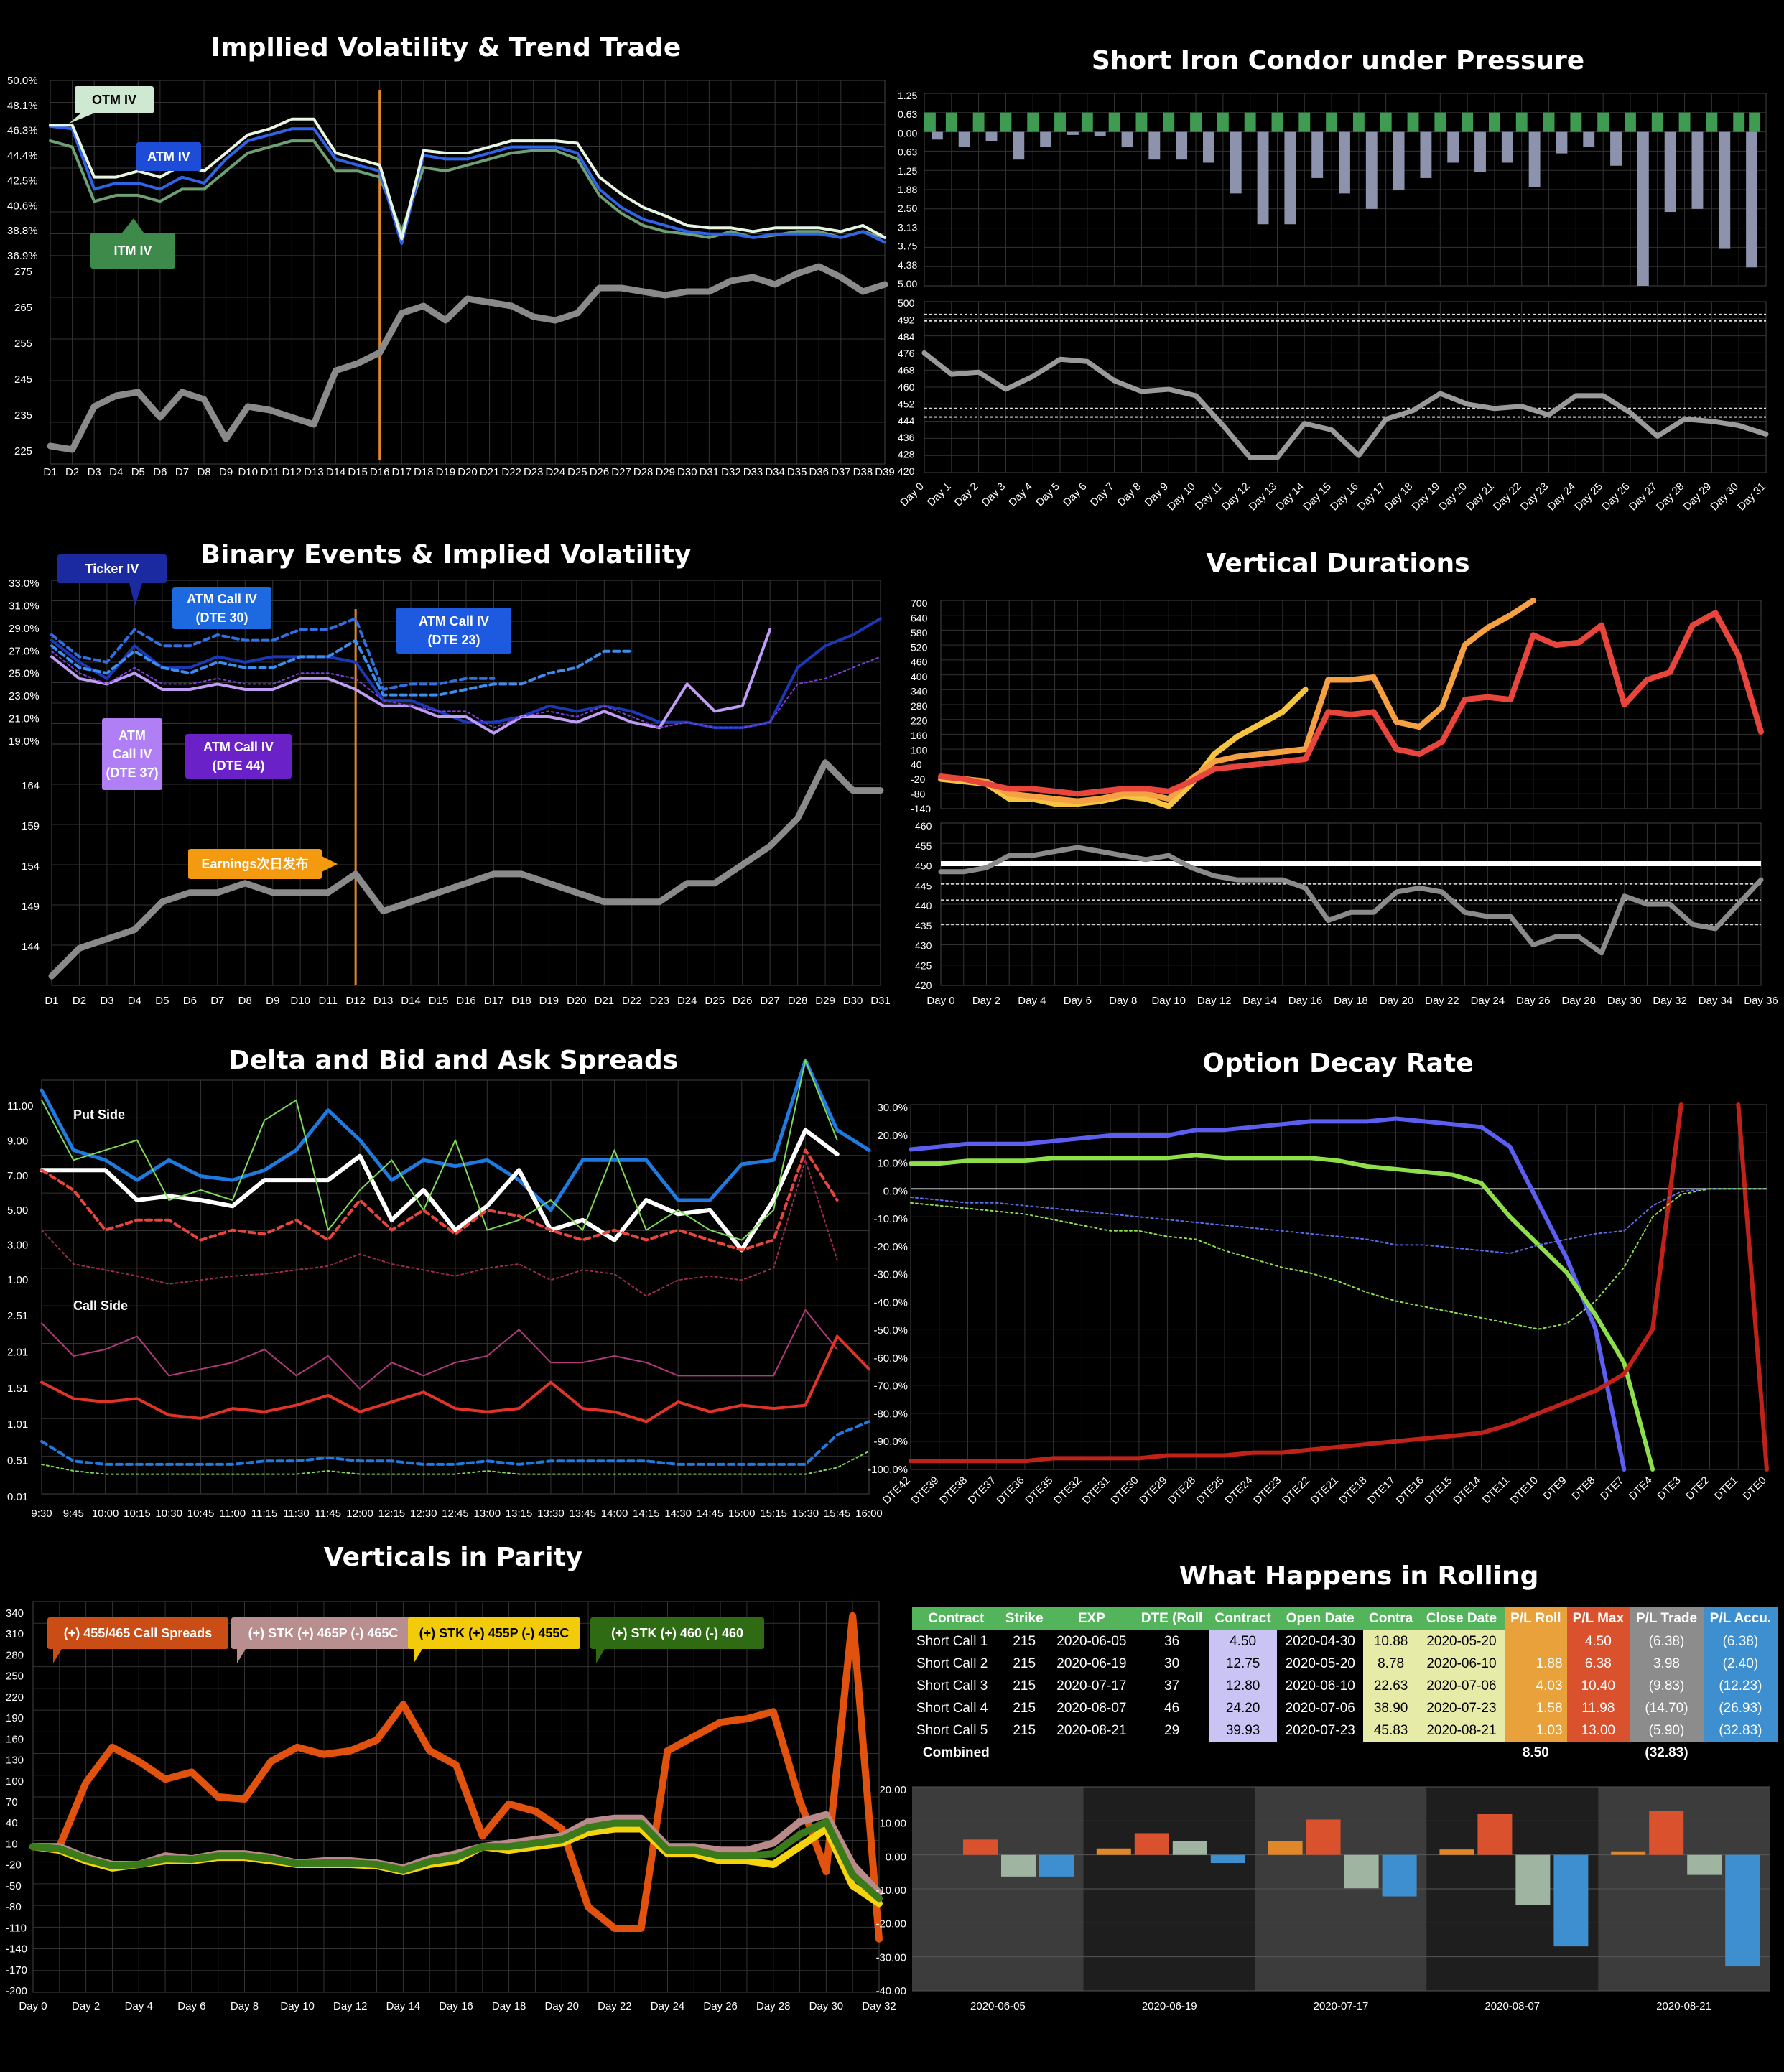  Describe the element at coordinates (1371, 497) in the screenshot. I see `condor-x-tick: Day 17` at that location.